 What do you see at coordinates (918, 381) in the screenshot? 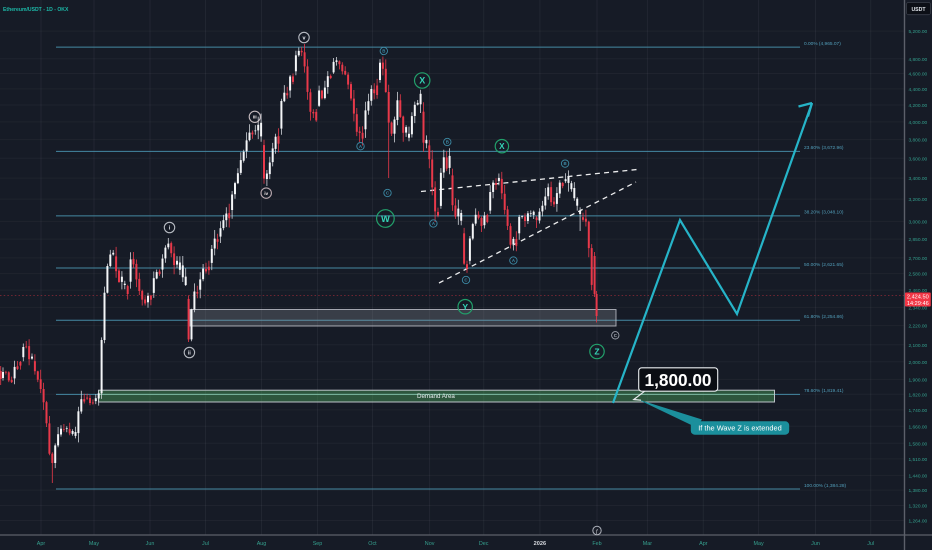
I see `svg-text: 1,900.00` at bounding box center [918, 381].